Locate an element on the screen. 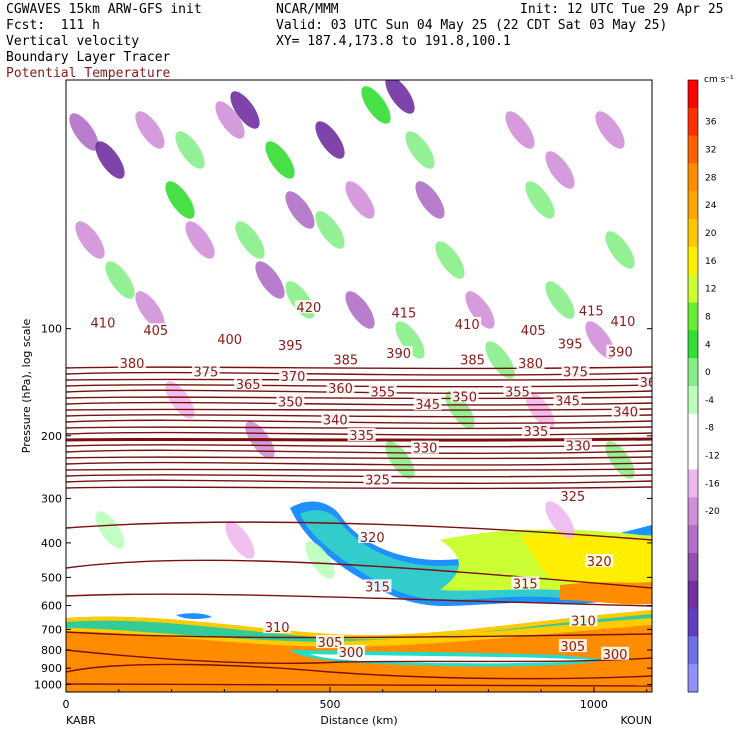 This screenshot has height=740, width=740. theta-label: 415 is located at coordinates (403, 313).